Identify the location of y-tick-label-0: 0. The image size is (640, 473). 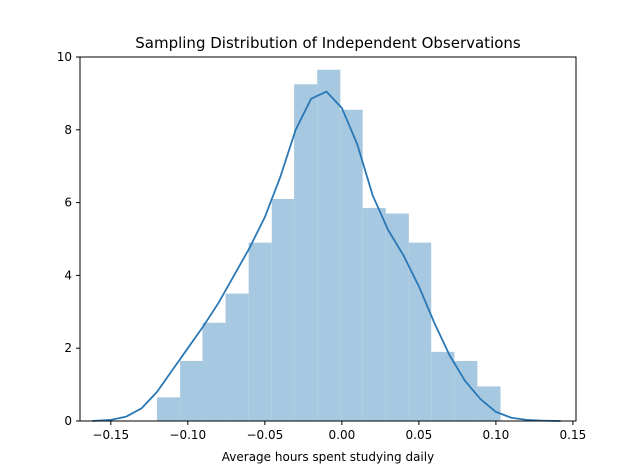
(68, 421).